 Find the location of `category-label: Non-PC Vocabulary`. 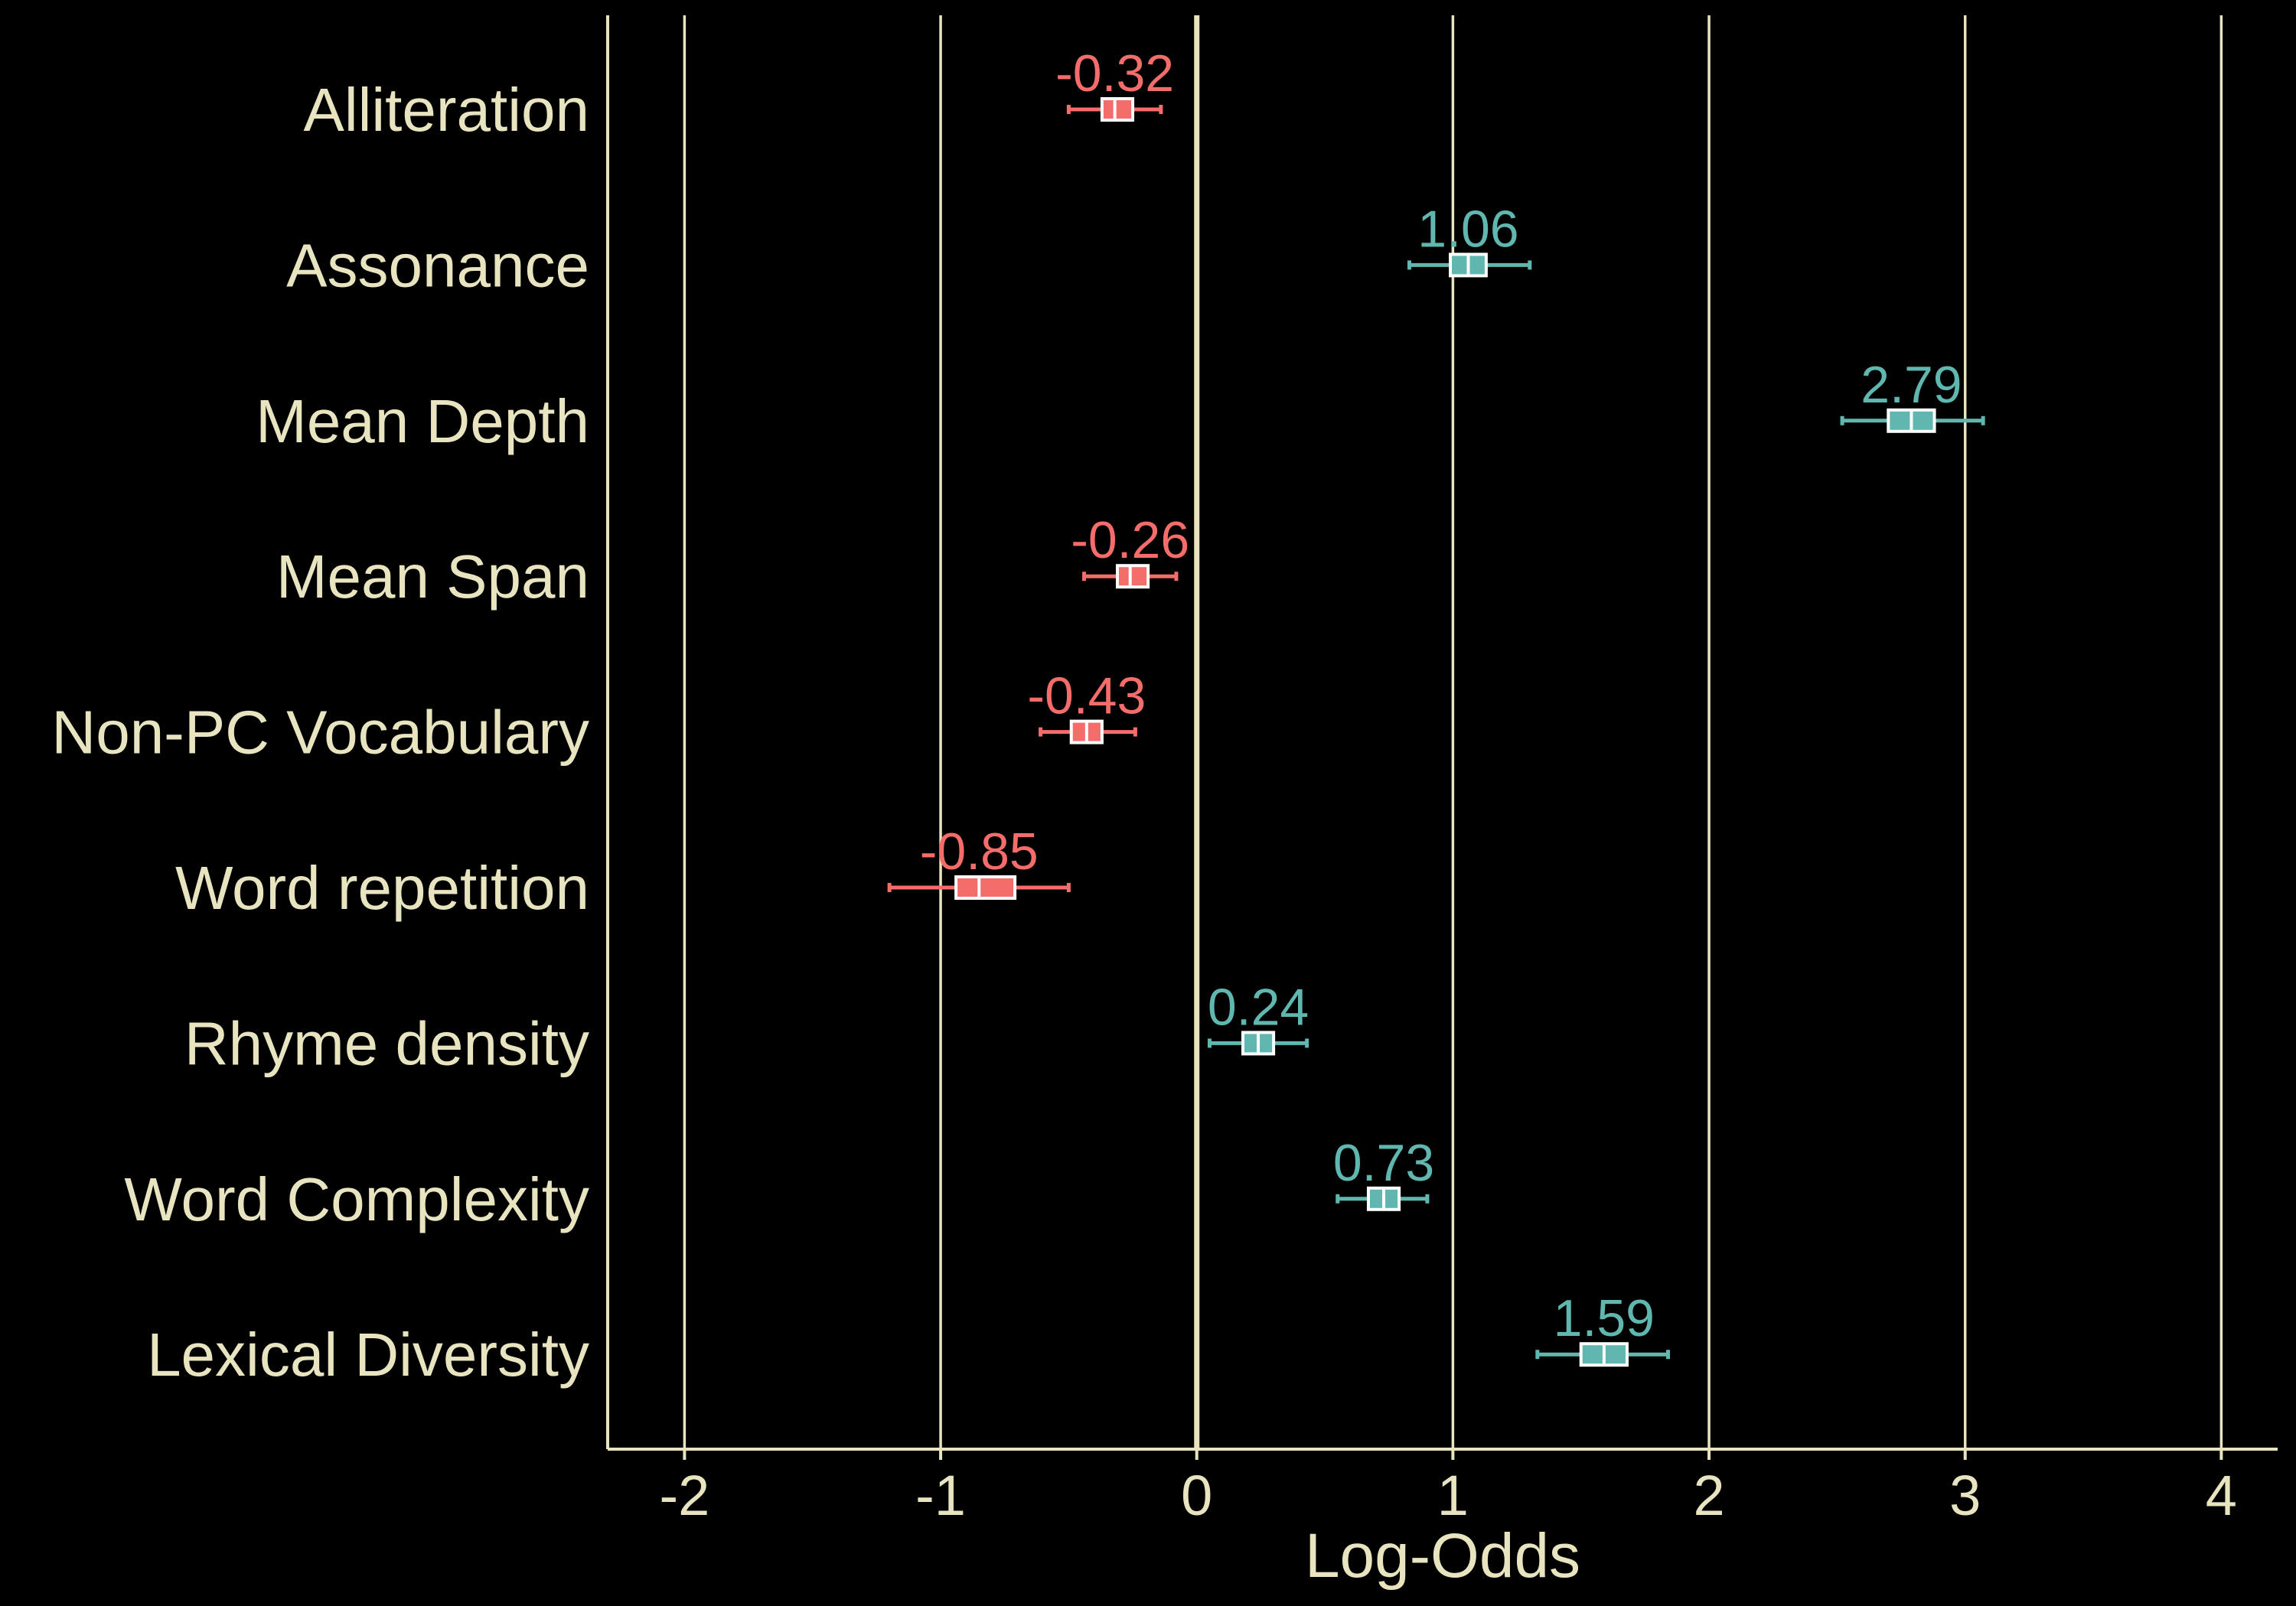

category-label: Non-PC Vocabulary is located at coordinates (320, 733).